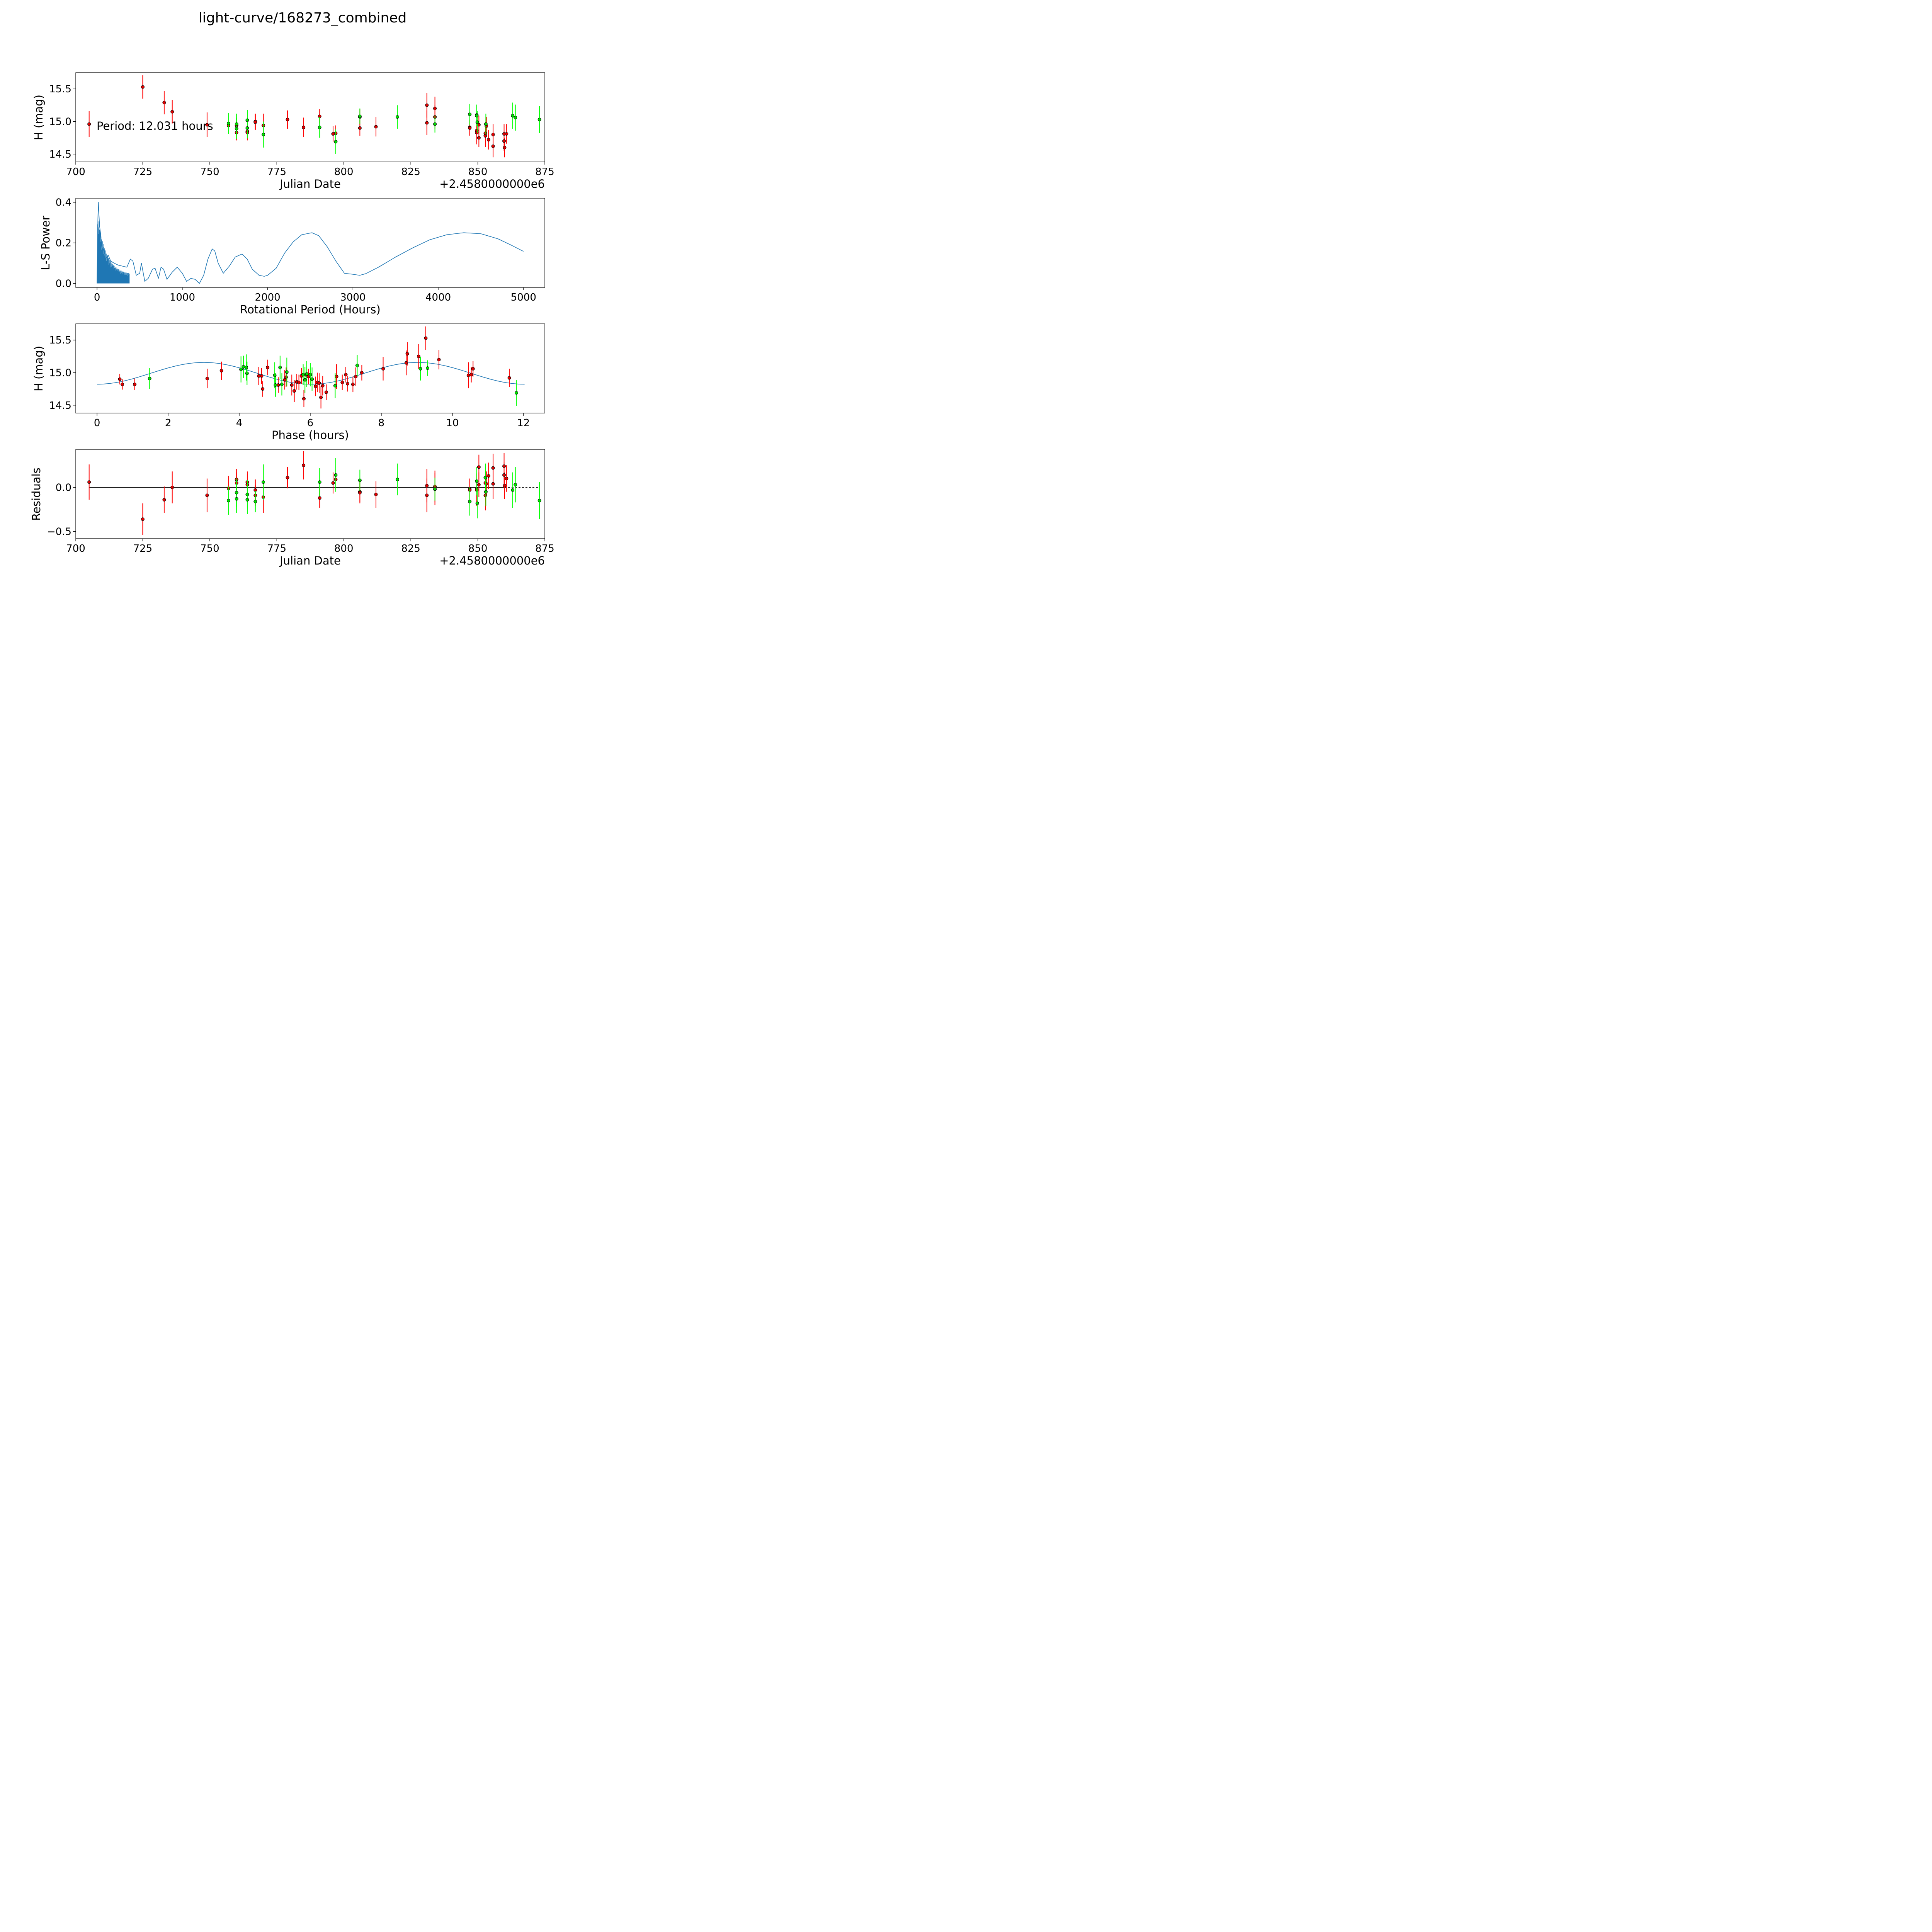 The height and width of the screenshot is (1932, 1932). Describe the element at coordinates (311, 374) in the screenshot. I see `model-curve` at that location.